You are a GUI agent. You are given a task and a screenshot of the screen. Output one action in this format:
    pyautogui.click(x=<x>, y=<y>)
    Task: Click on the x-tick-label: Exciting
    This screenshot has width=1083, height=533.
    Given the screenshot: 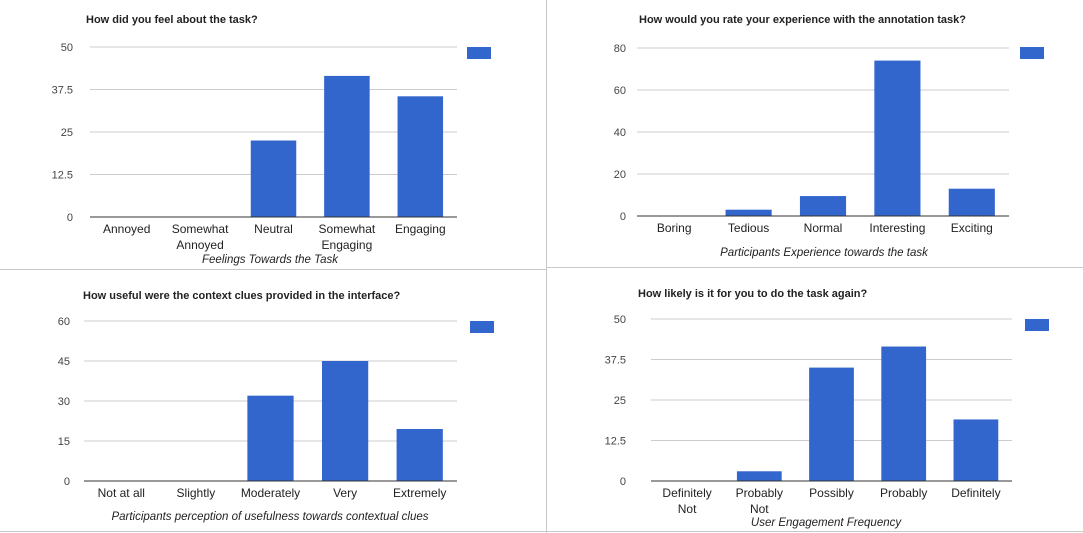 What is the action you would take?
    pyautogui.click(x=972, y=228)
    